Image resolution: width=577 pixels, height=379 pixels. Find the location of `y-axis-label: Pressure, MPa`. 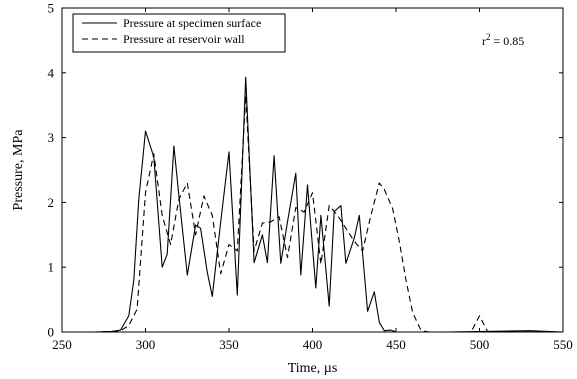

y-axis-label: Pressure, MPa is located at coordinates (18, 170).